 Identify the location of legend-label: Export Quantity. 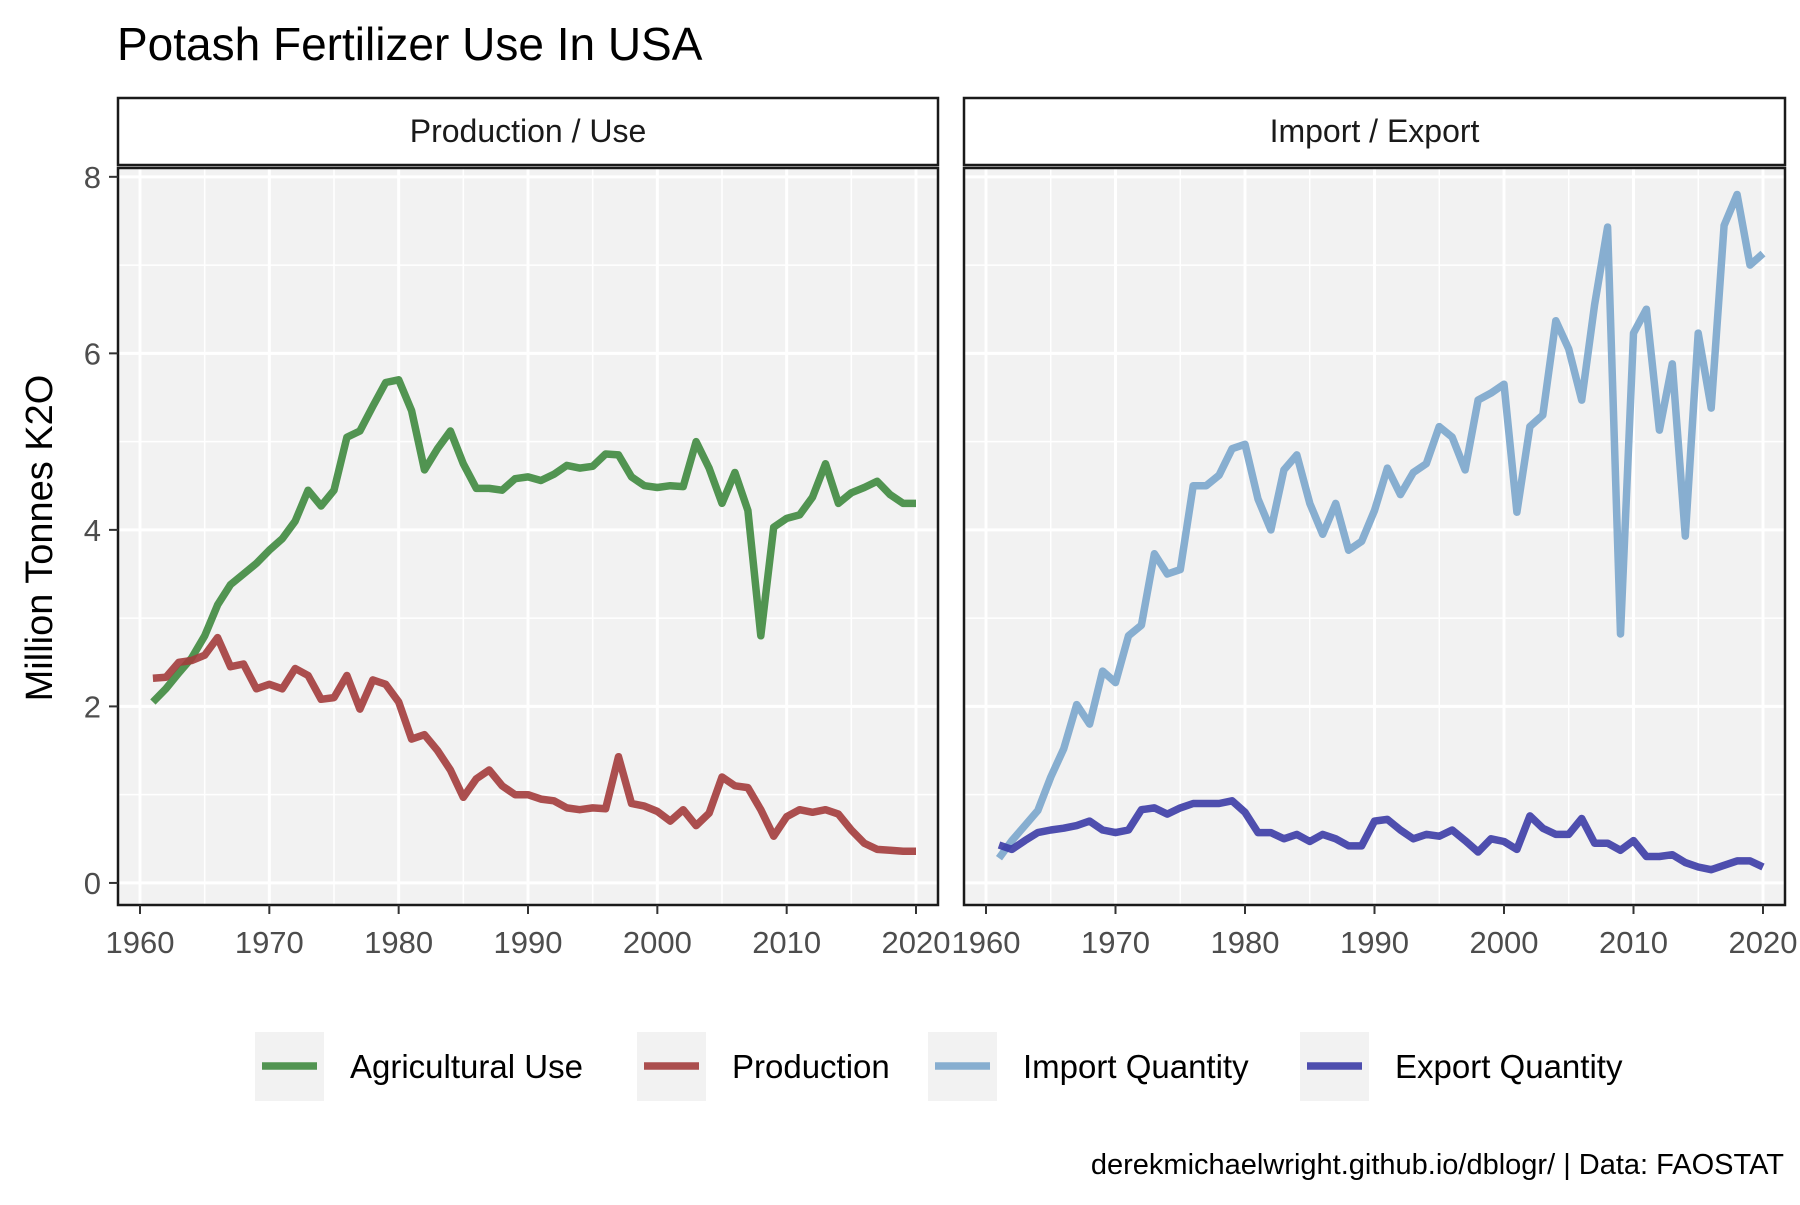
(1509, 1066).